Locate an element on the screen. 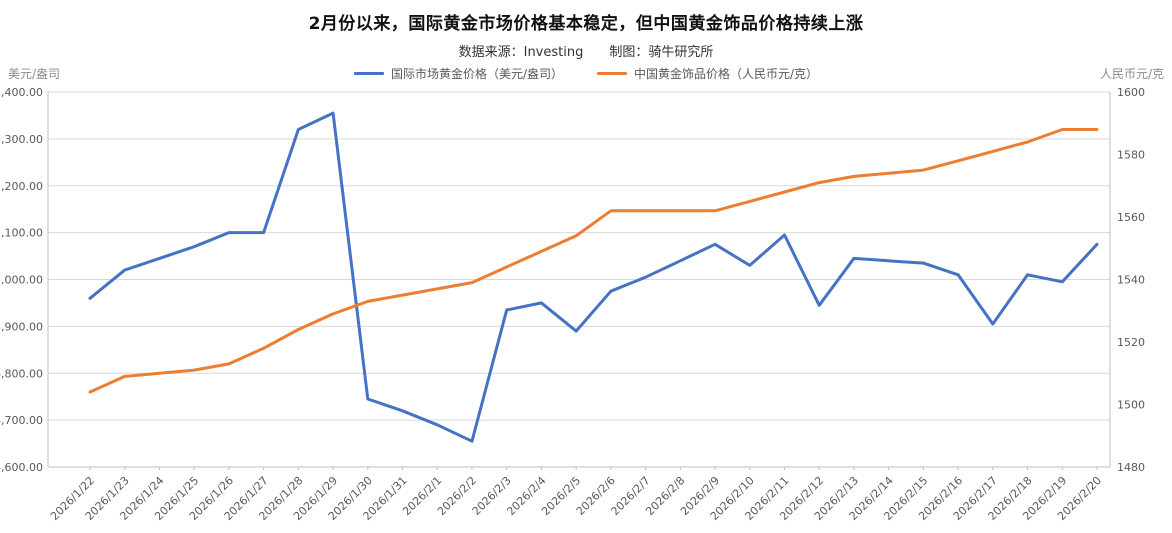  svg-text: 5,000.00 is located at coordinates (21, 280).